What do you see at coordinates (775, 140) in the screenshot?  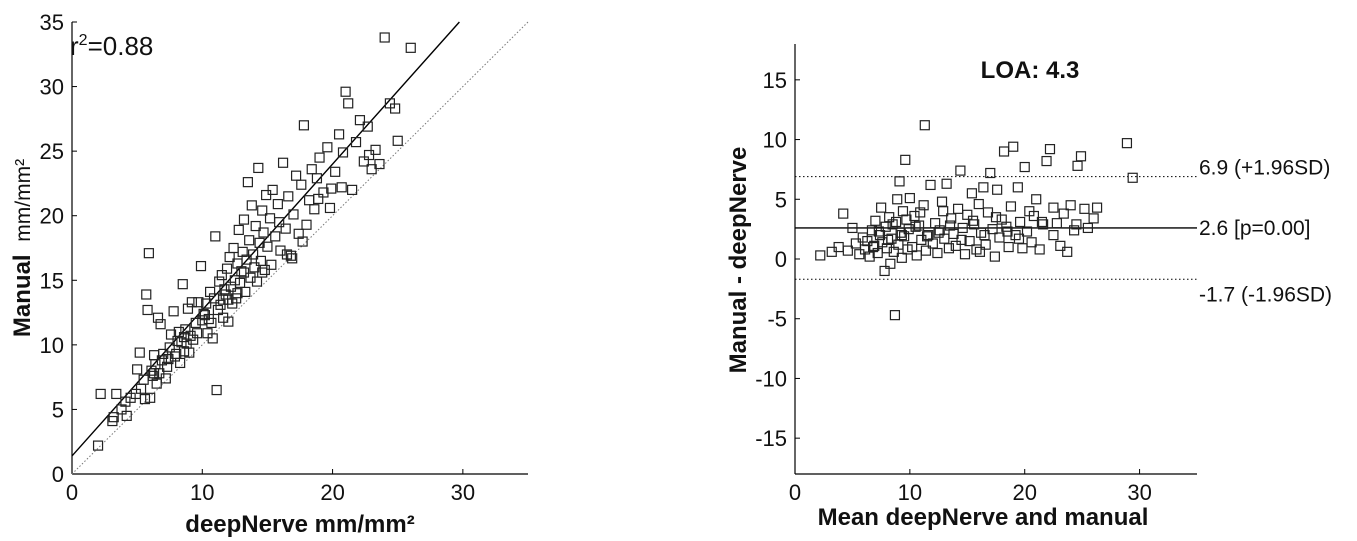 I see `bland-altman-y-tick-label: 10` at bounding box center [775, 140].